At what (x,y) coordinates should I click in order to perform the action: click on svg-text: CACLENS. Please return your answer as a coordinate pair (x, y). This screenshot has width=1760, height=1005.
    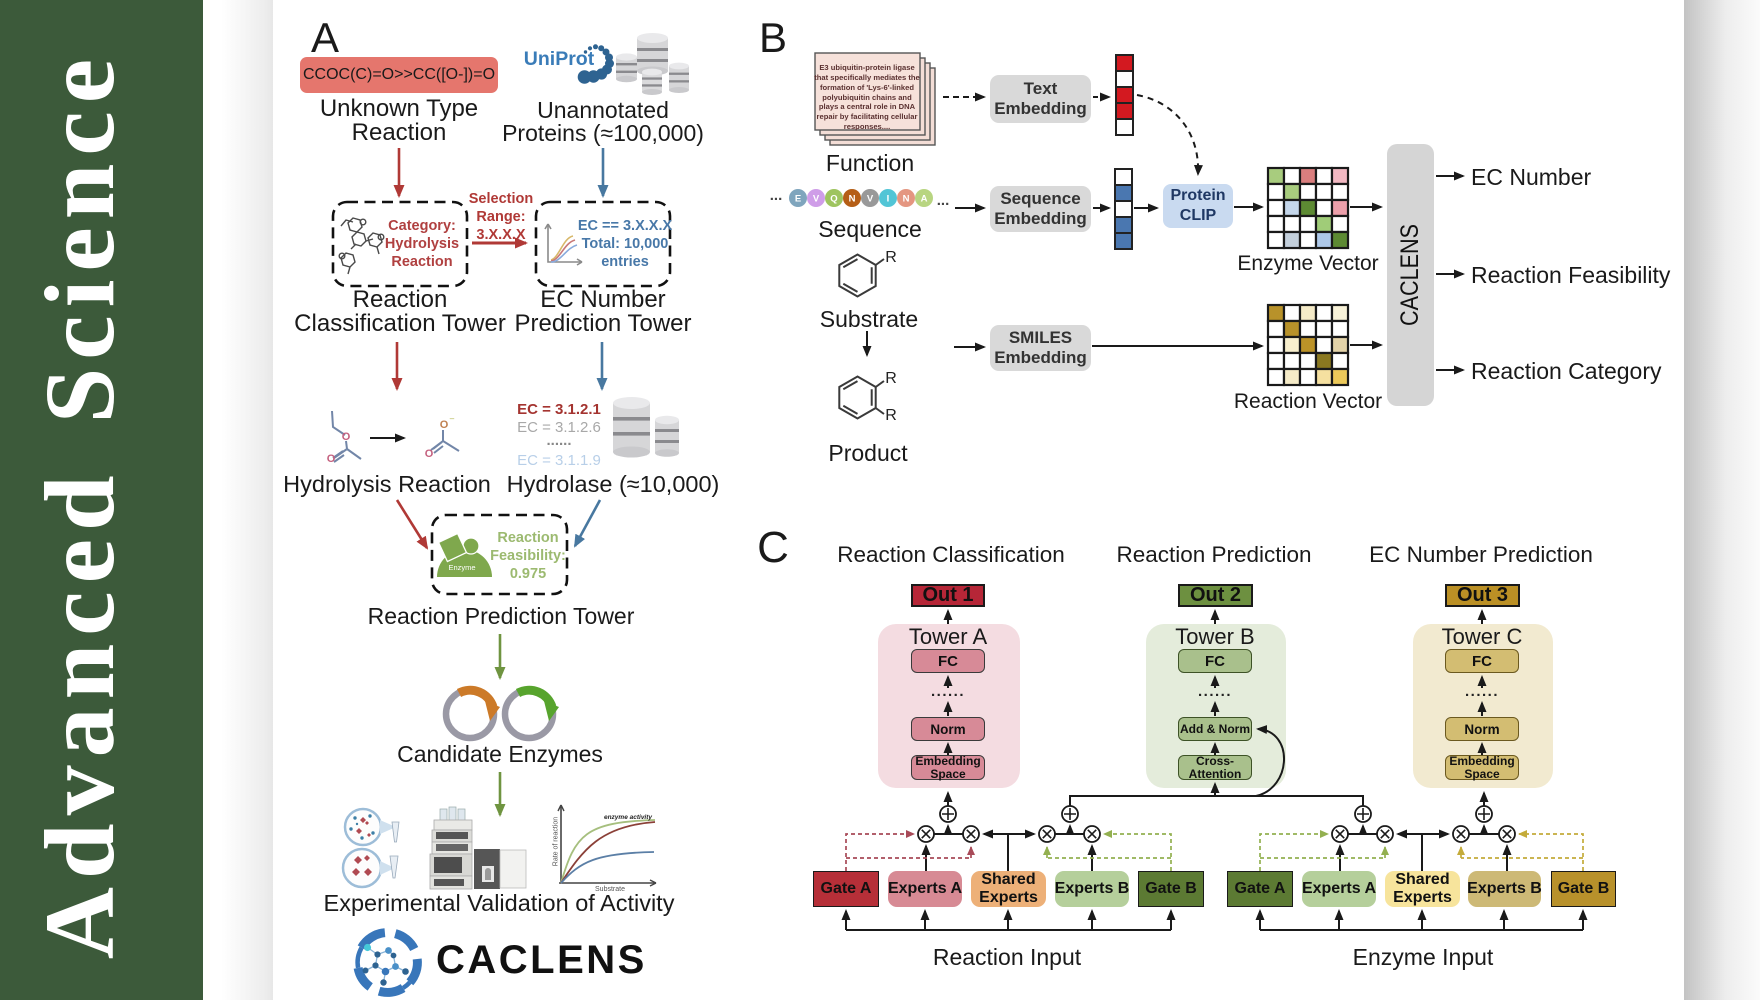
    Looking at the image, I should click on (1410, 275).